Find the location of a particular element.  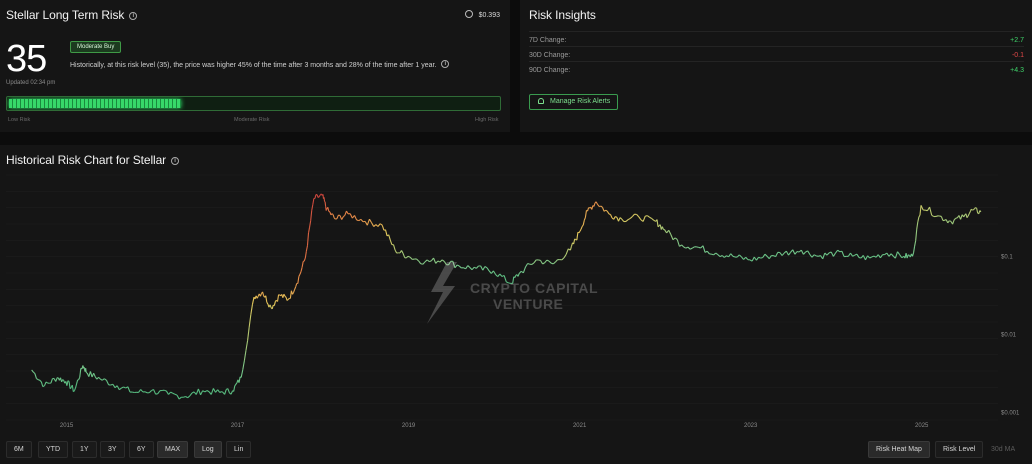

scale-log-button: Log is located at coordinates (208, 449).